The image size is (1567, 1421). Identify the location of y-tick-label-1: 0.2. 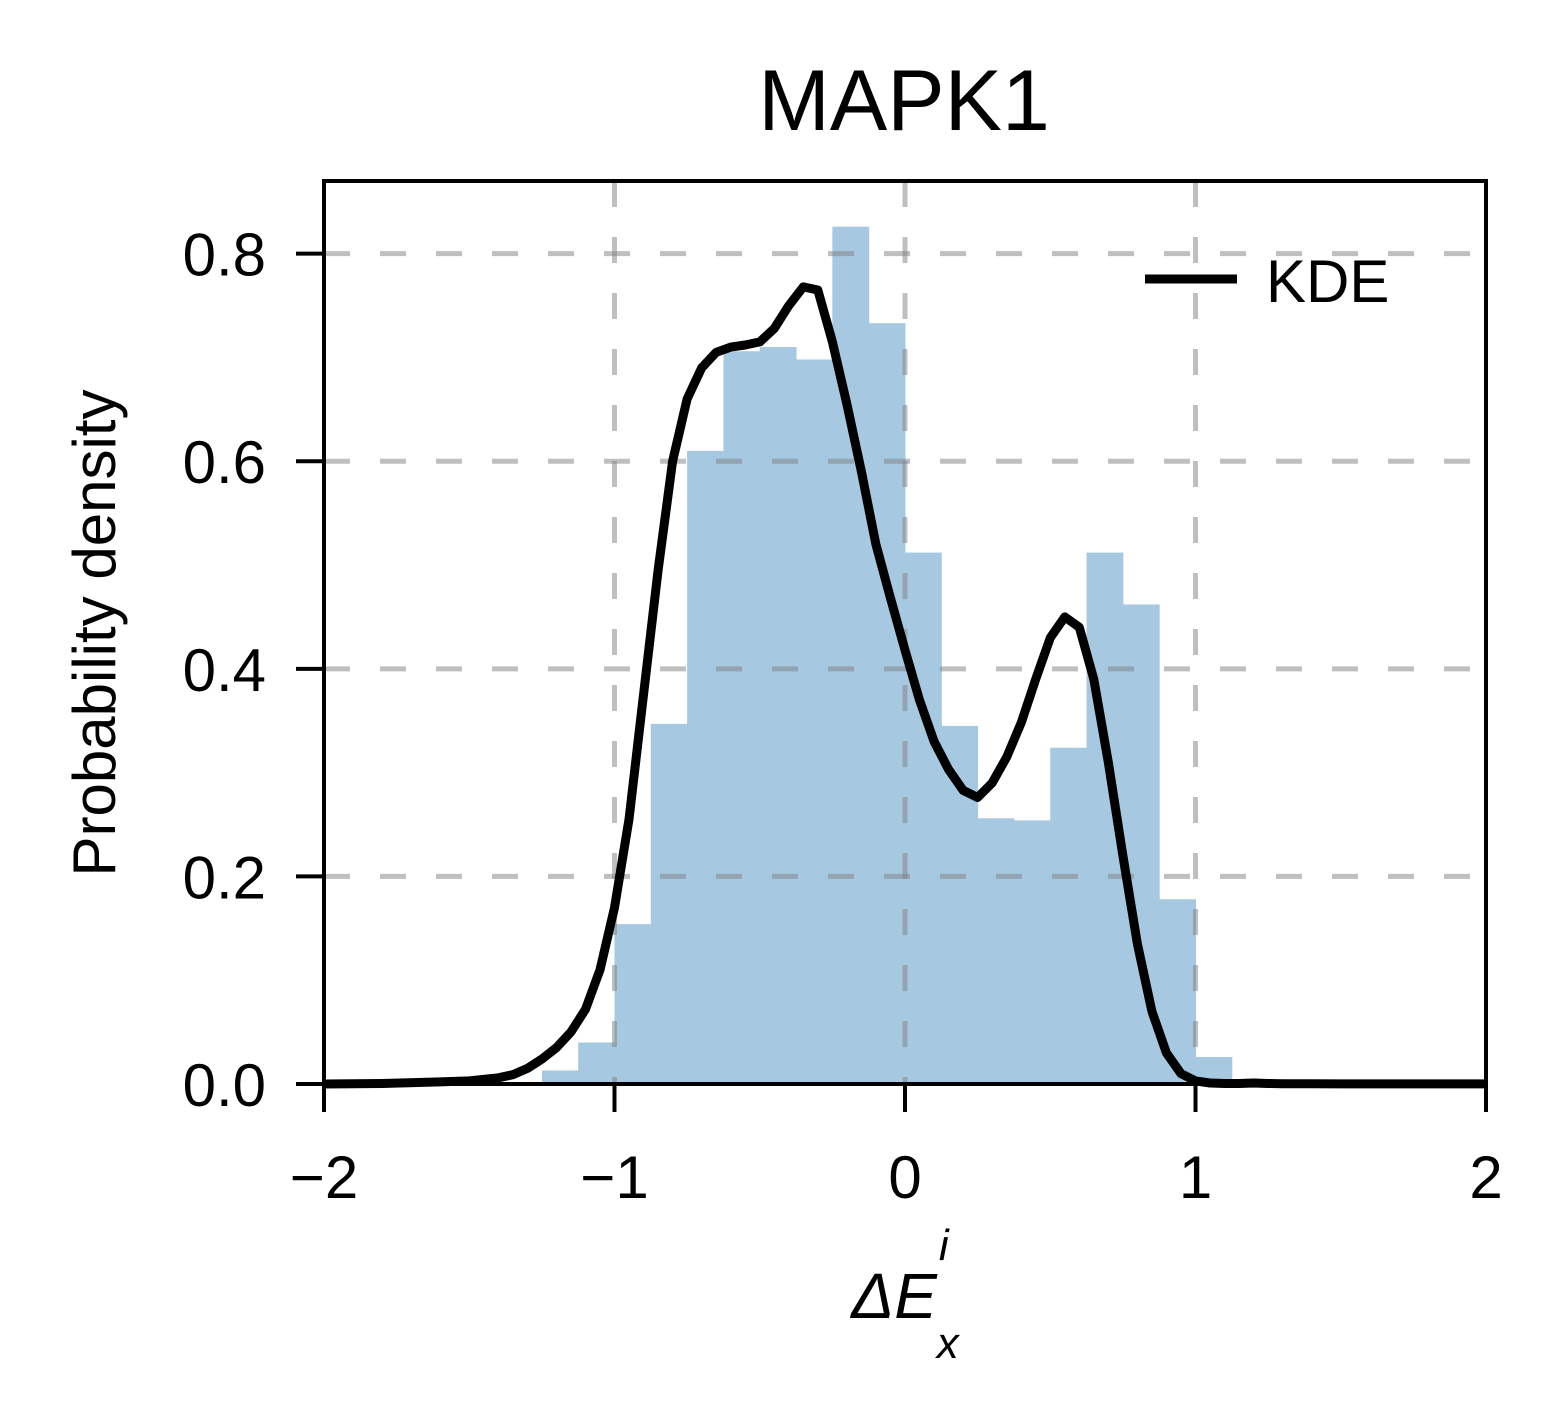
(224, 877).